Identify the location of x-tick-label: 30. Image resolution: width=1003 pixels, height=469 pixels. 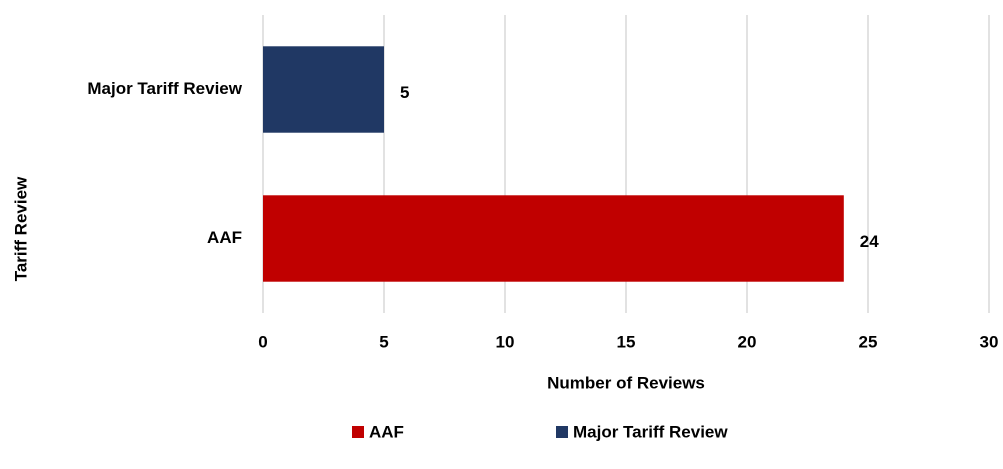
(989, 341).